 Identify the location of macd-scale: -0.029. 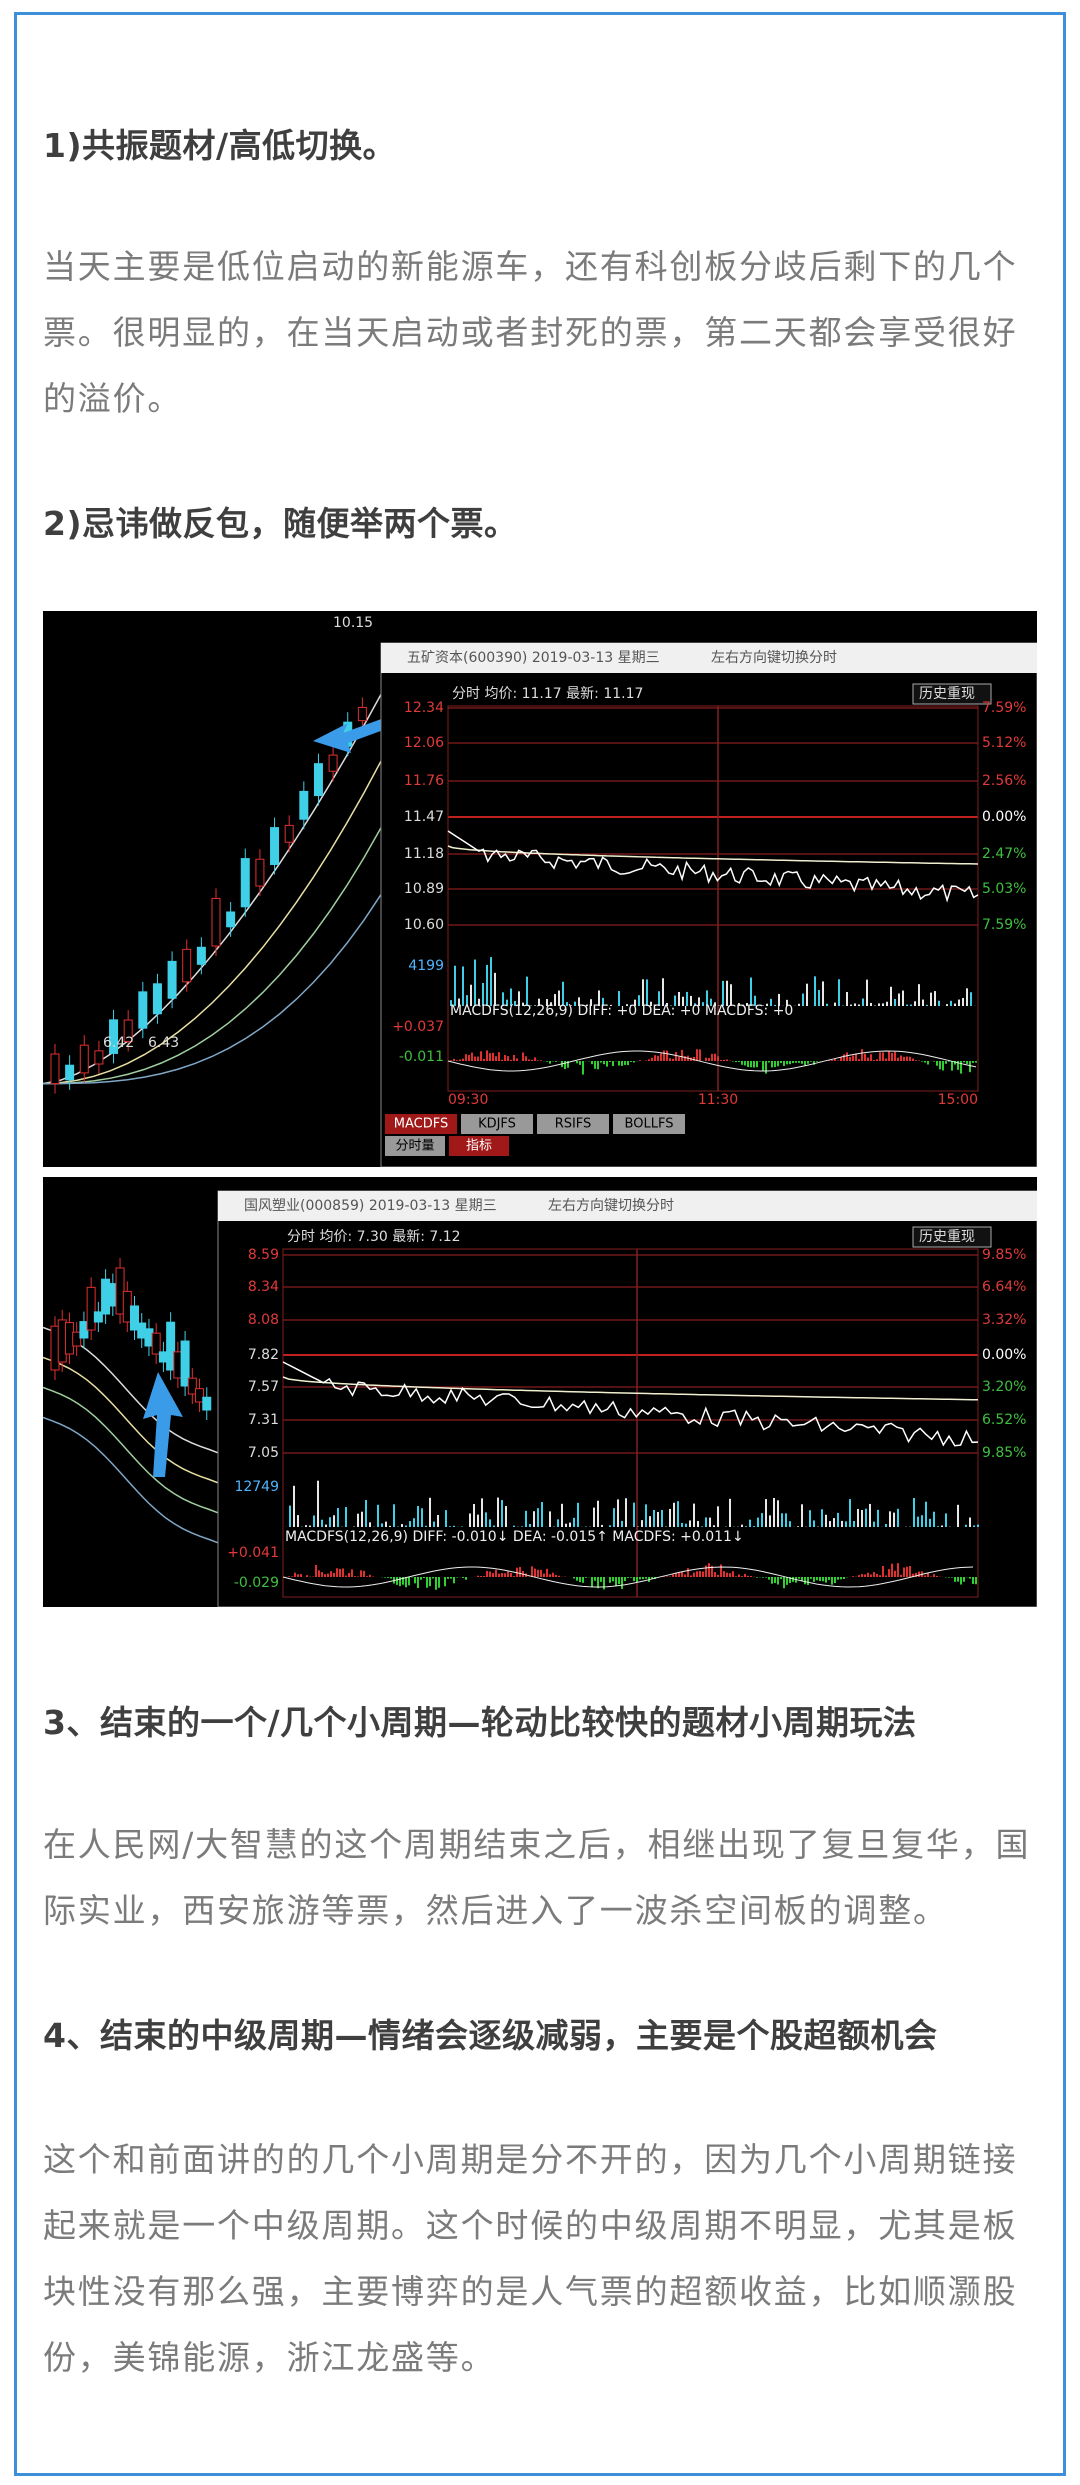
(256, 1583).